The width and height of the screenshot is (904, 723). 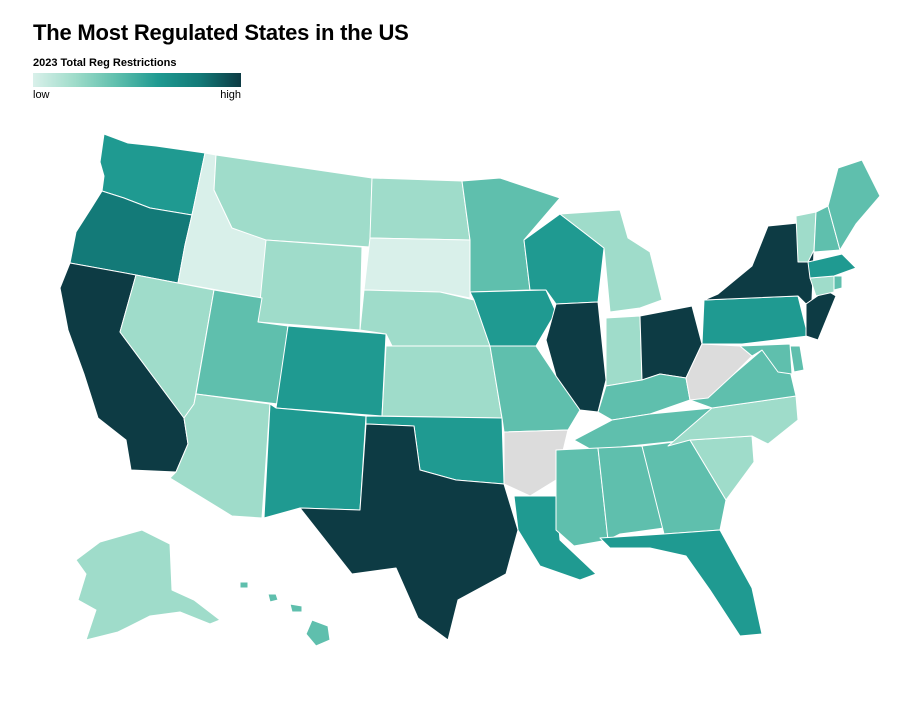 I want to click on state-de, so click(x=797, y=359).